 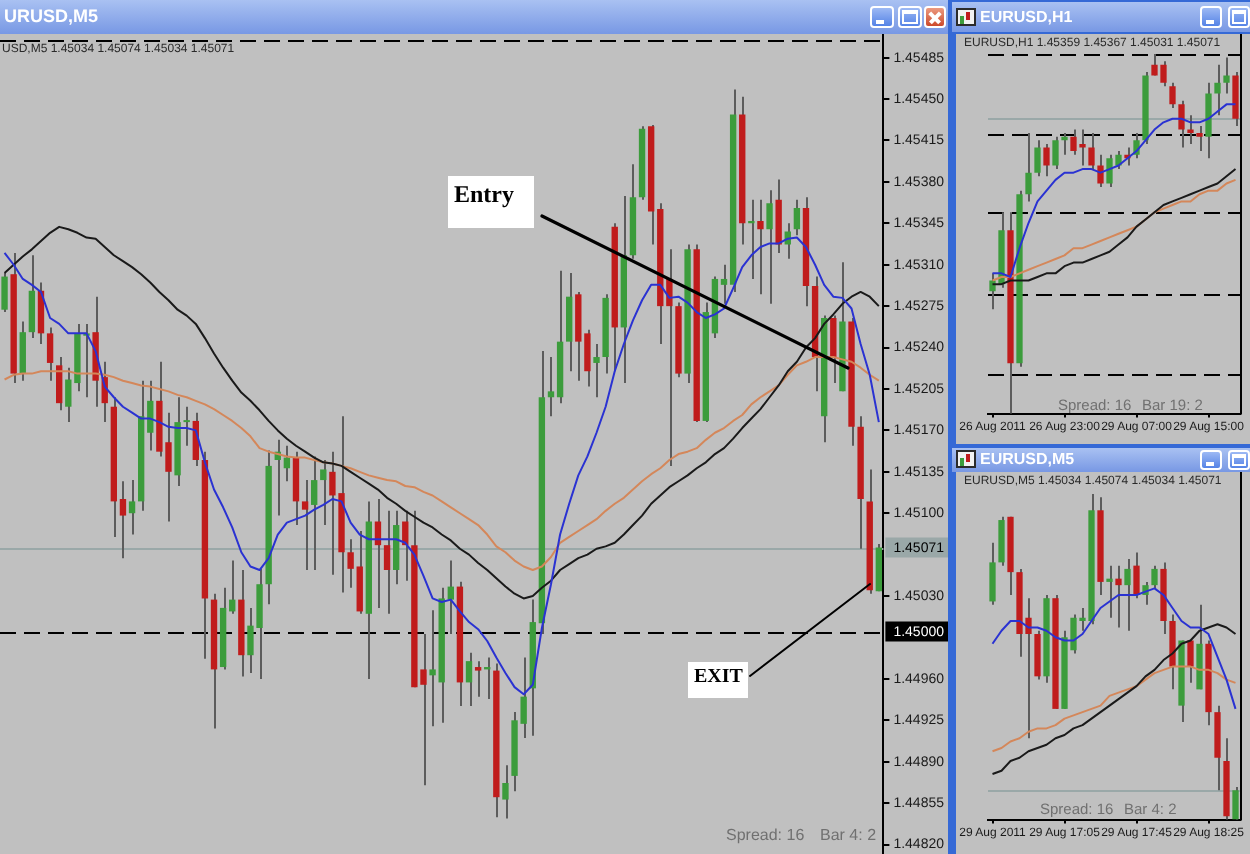 What do you see at coordinates (848, 835) in the screenshot?
I see `annotation: Bar 4: 2` at bounding box center [848, 835].